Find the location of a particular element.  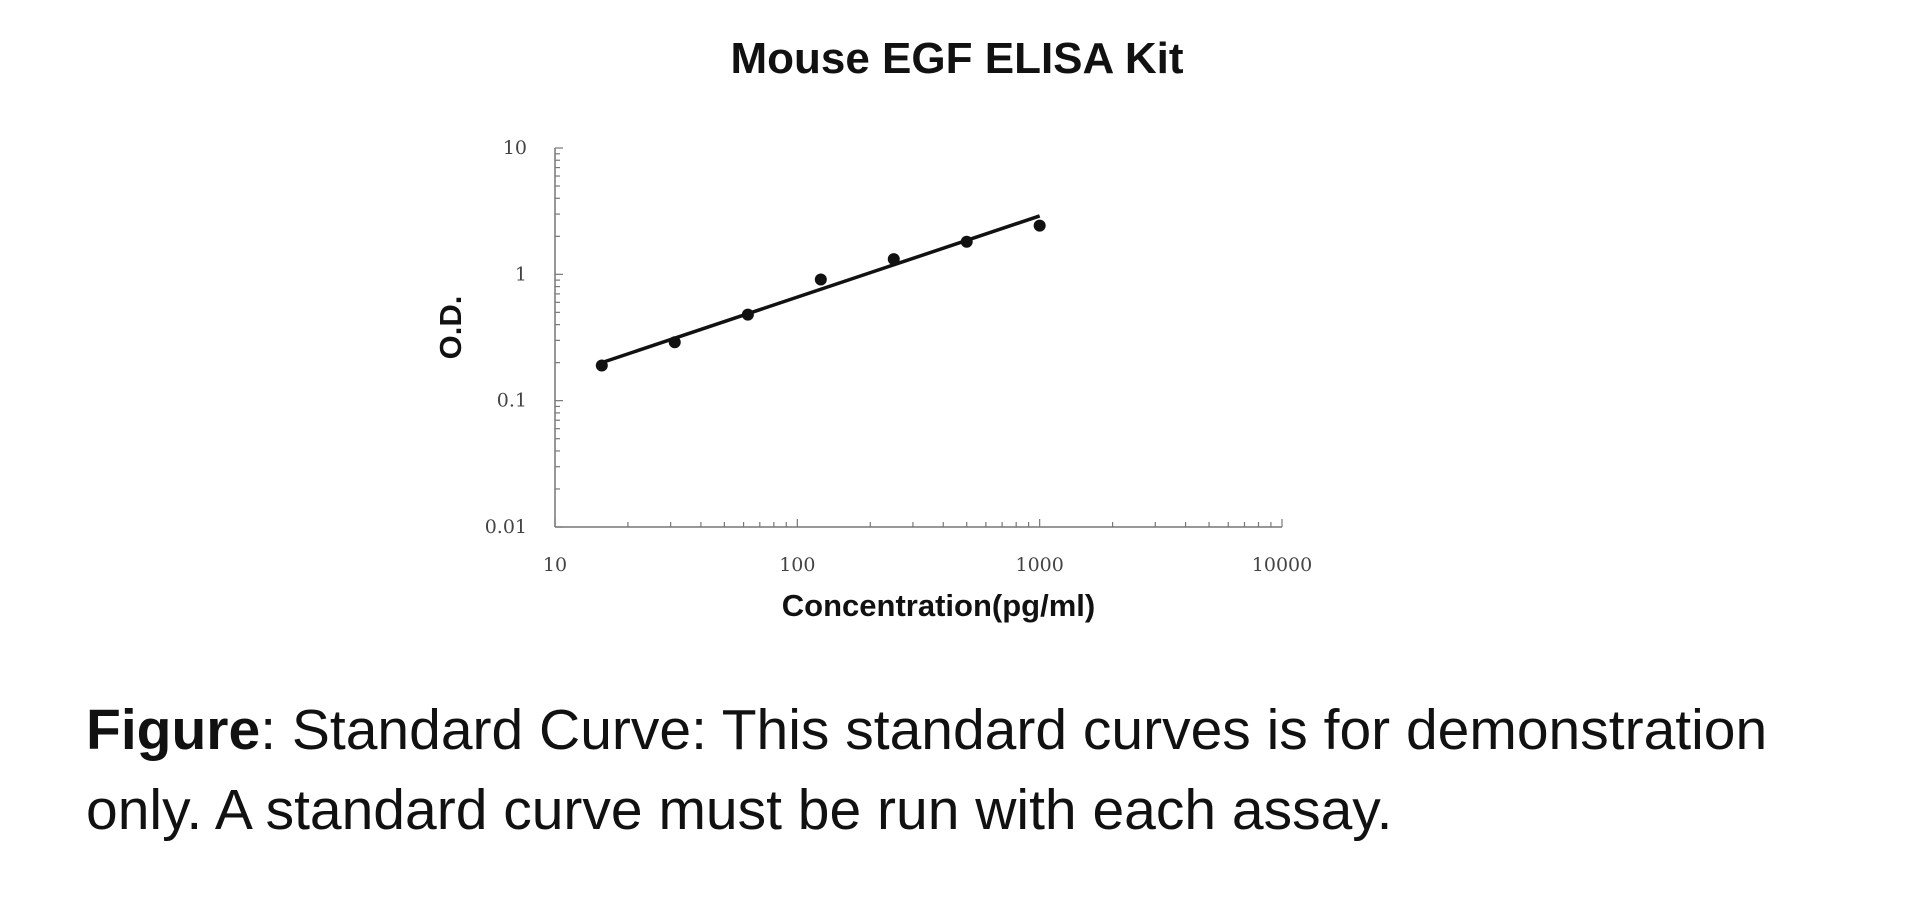

x-tick-label: 10 is located at coordinates (555, 565).